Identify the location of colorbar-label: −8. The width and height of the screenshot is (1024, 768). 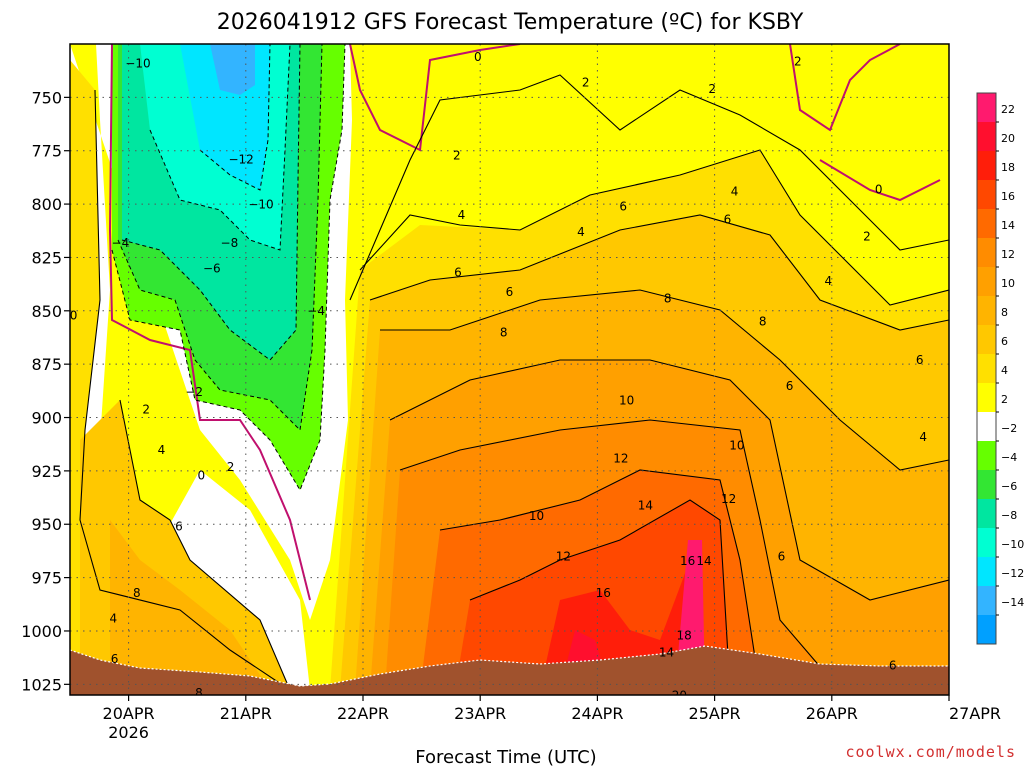
(1009, 515).